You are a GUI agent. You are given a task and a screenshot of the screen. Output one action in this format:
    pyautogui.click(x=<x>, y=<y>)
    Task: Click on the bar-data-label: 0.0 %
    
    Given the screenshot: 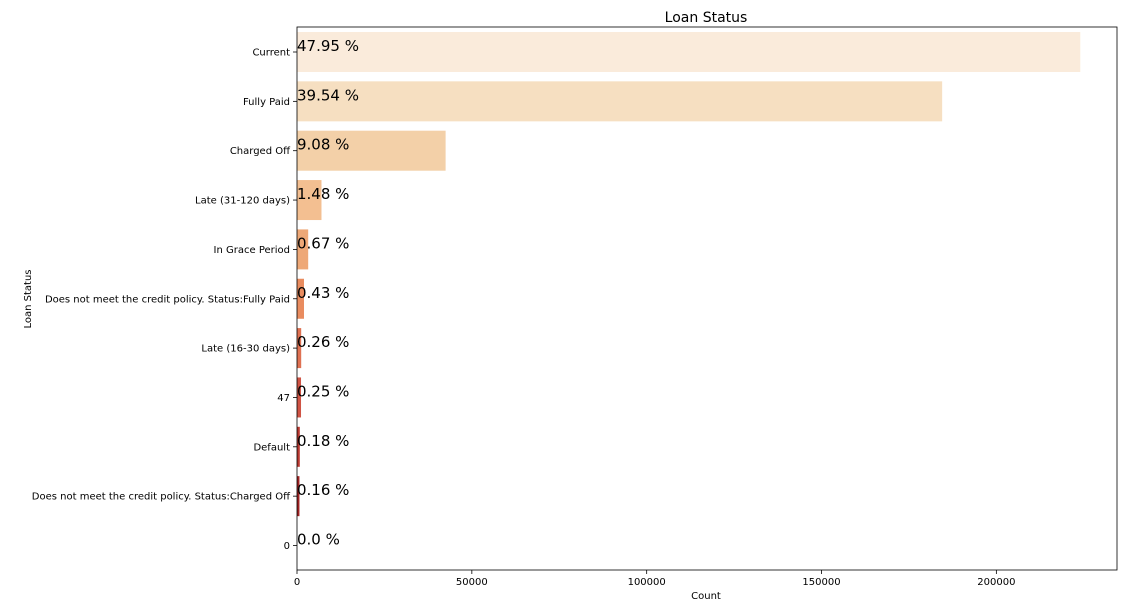 What is the action you would take?
    pyautogui.click(x=318, y=540)
    